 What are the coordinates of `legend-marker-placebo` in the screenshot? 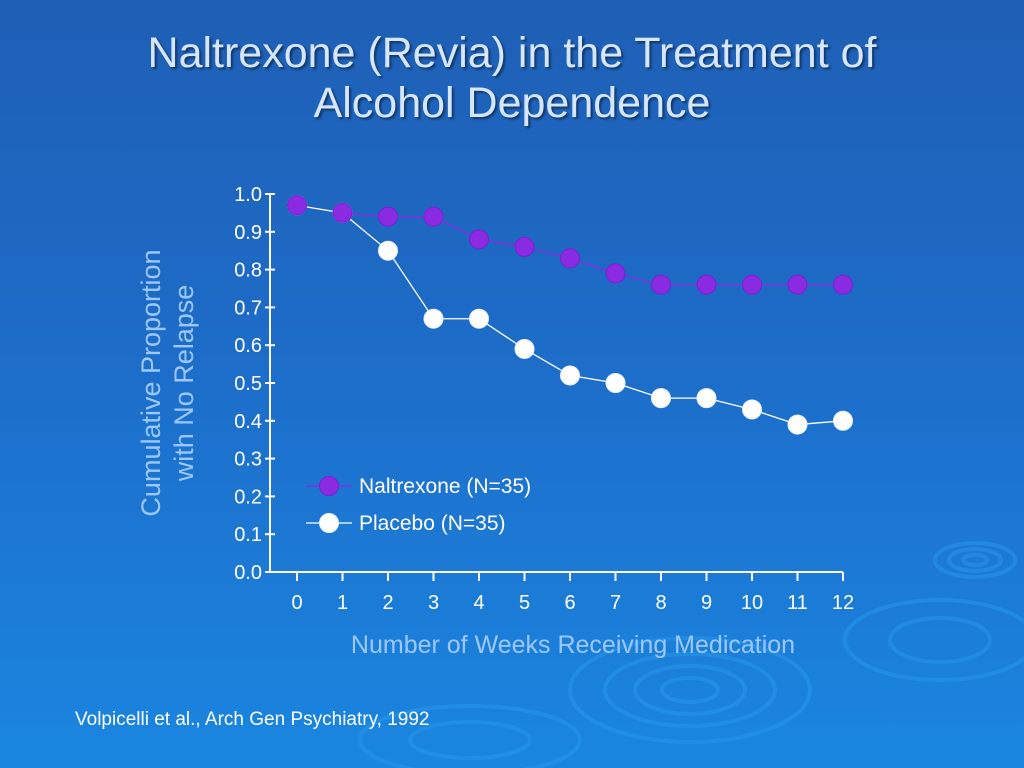 It's located at (329, 523).